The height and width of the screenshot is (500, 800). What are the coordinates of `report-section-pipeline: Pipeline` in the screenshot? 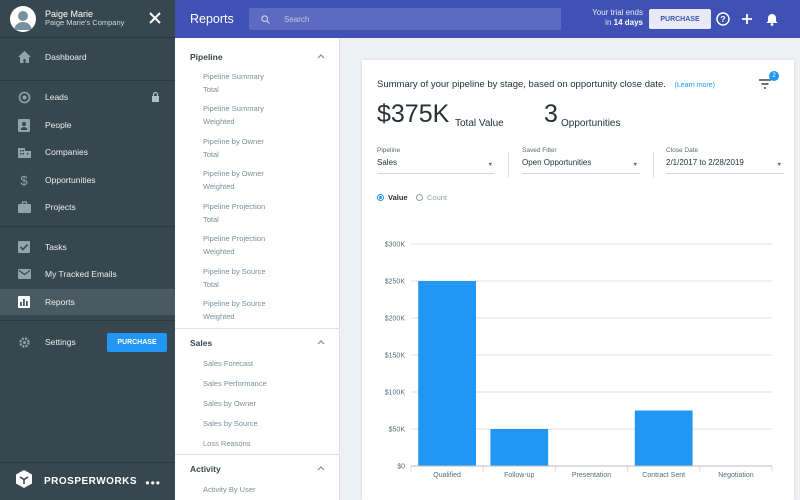 It's located at (257, 57).